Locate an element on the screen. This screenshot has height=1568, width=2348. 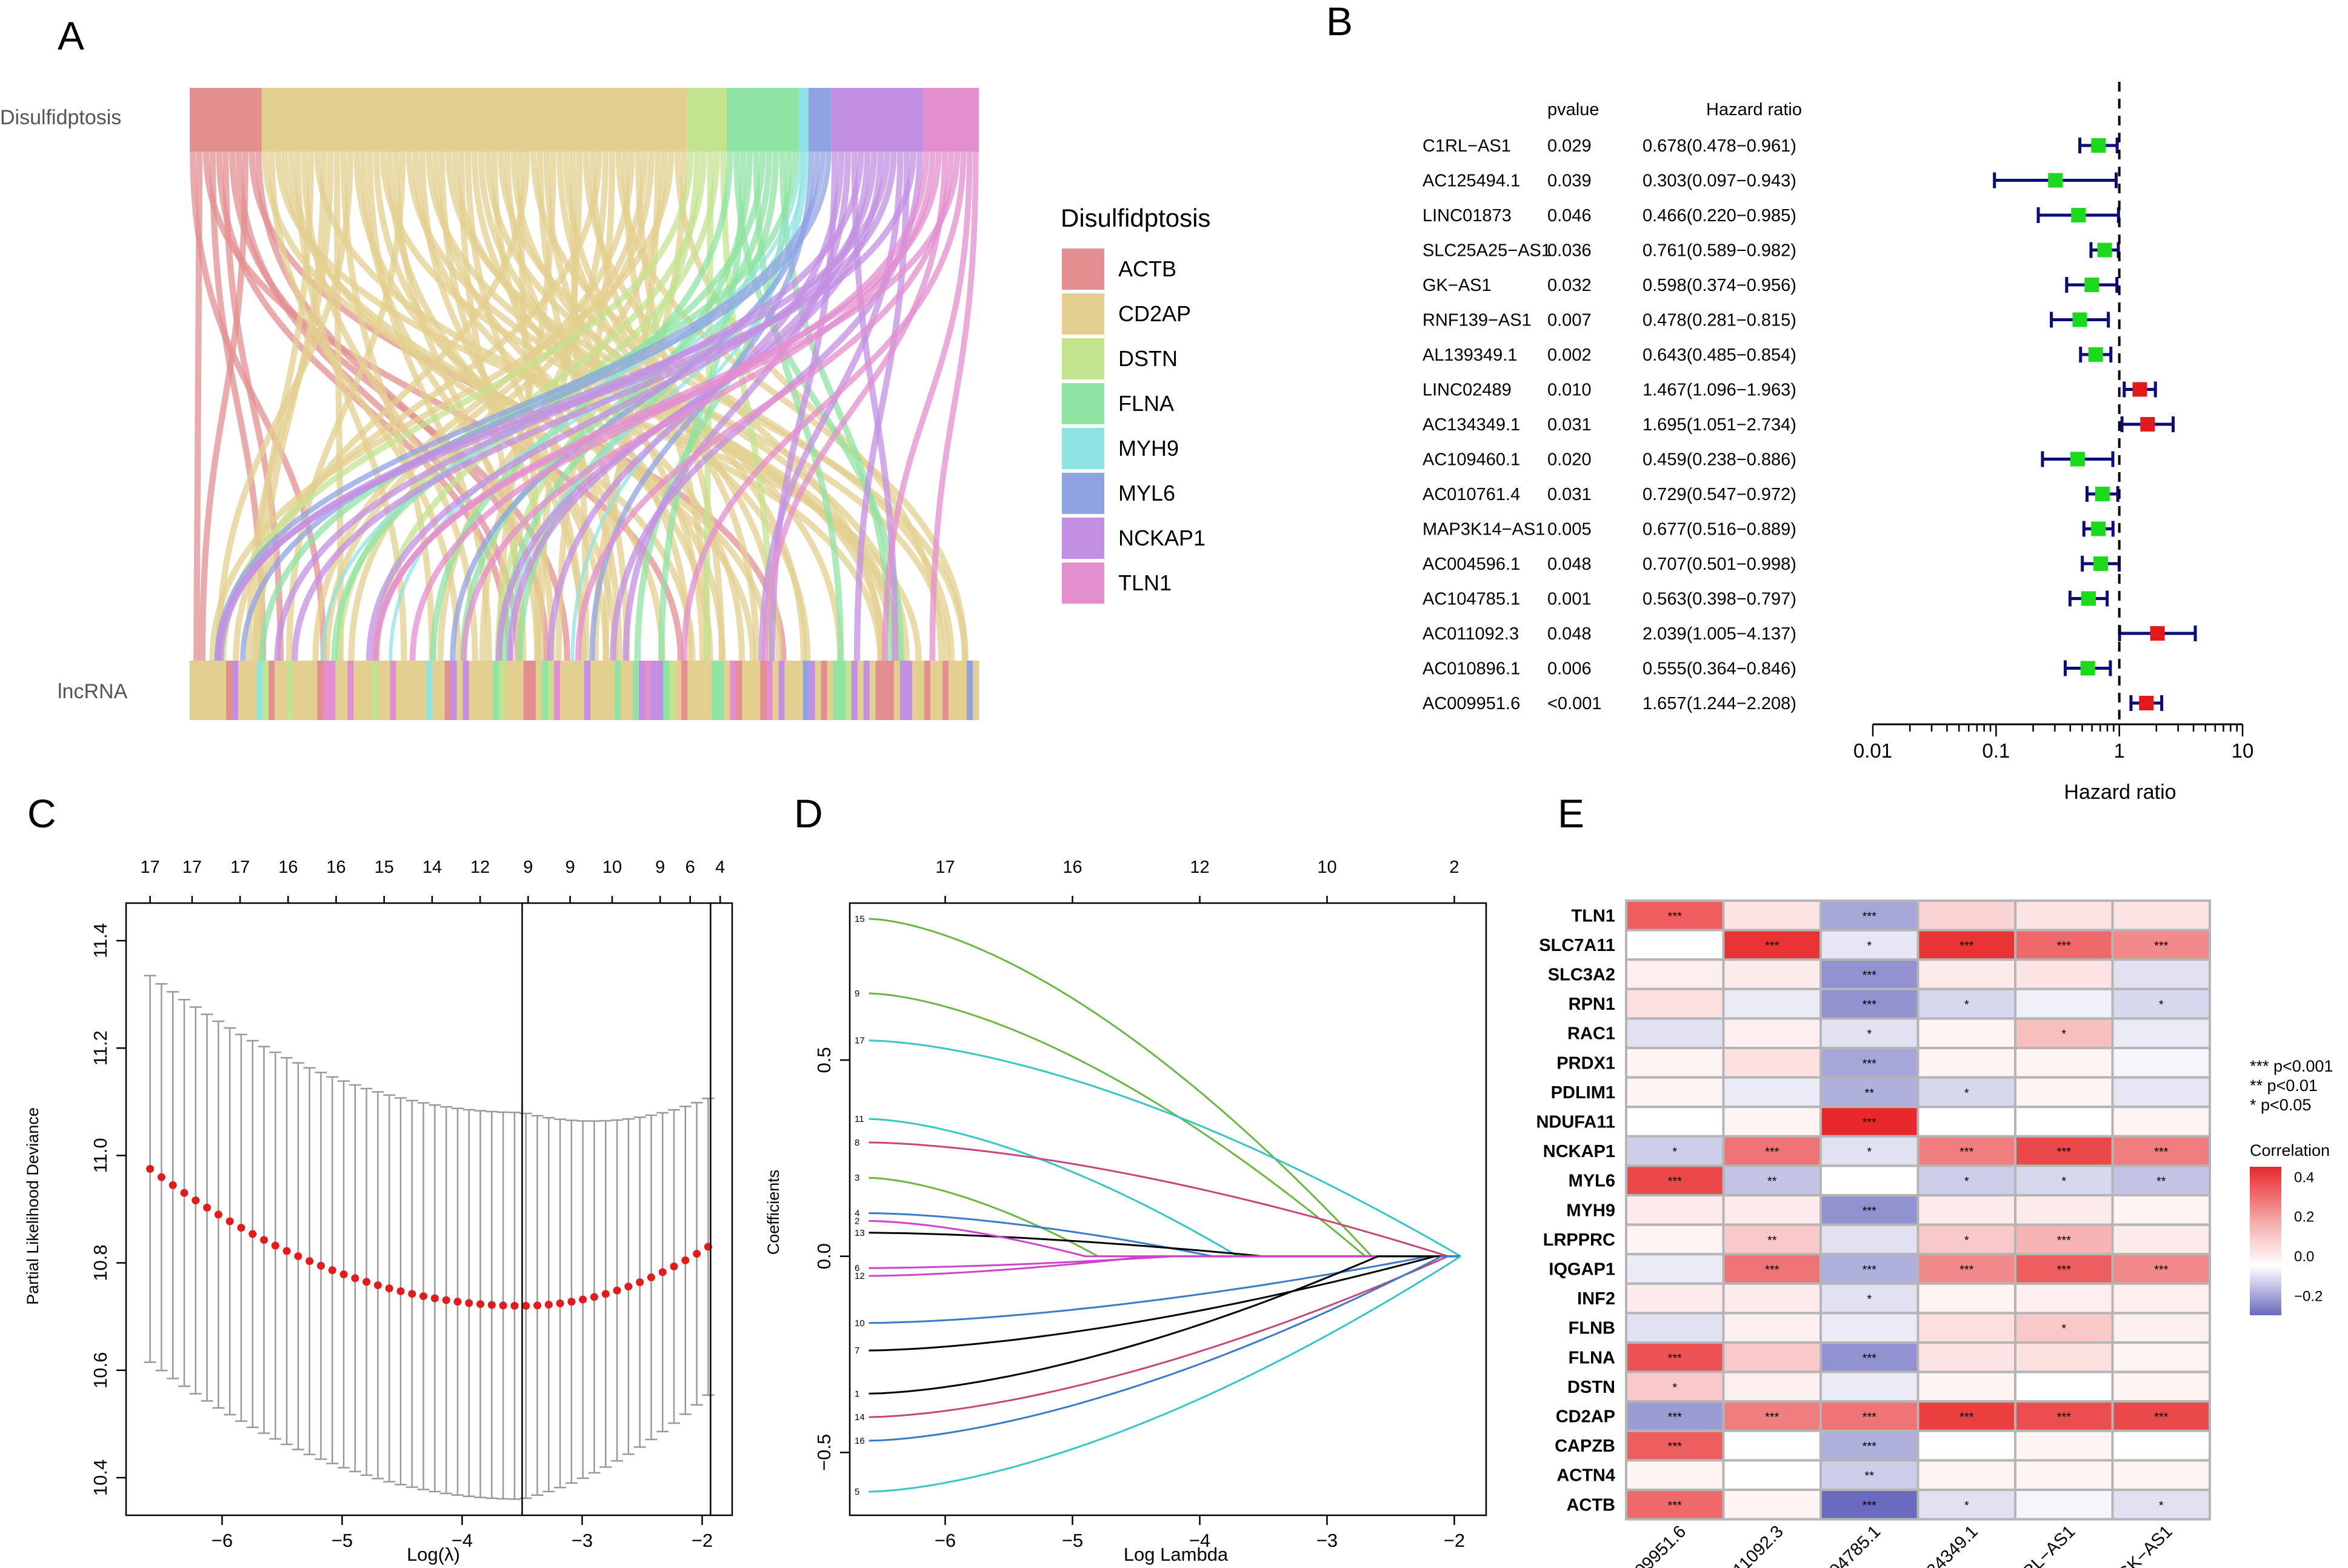
heatmap-row-label: FLNA is located at coordinates (1592, 1357).